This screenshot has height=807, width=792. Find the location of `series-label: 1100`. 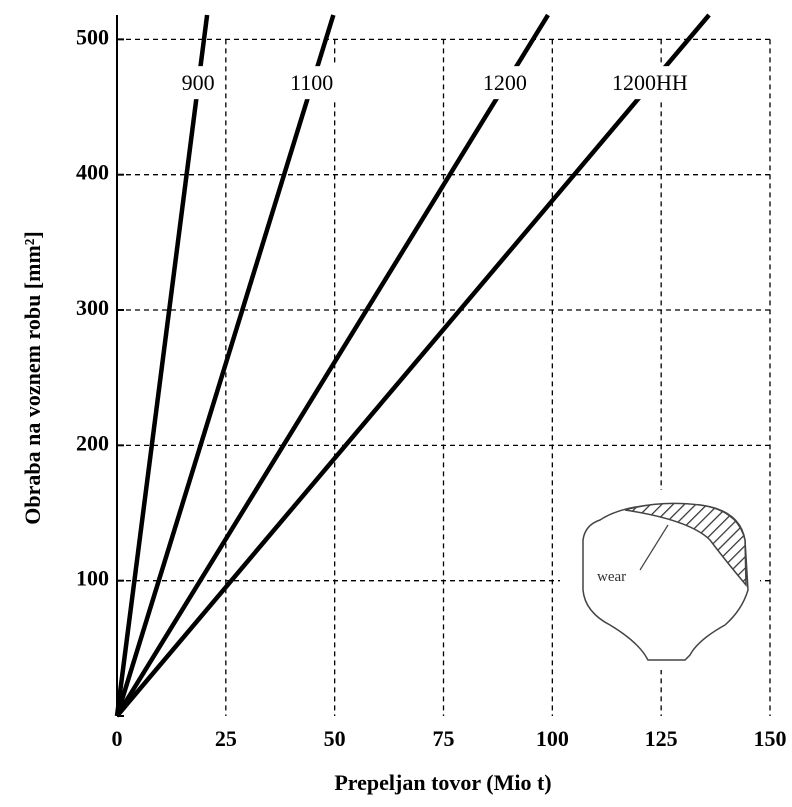

series-label: 1100 is located at coordinates (311, 82).